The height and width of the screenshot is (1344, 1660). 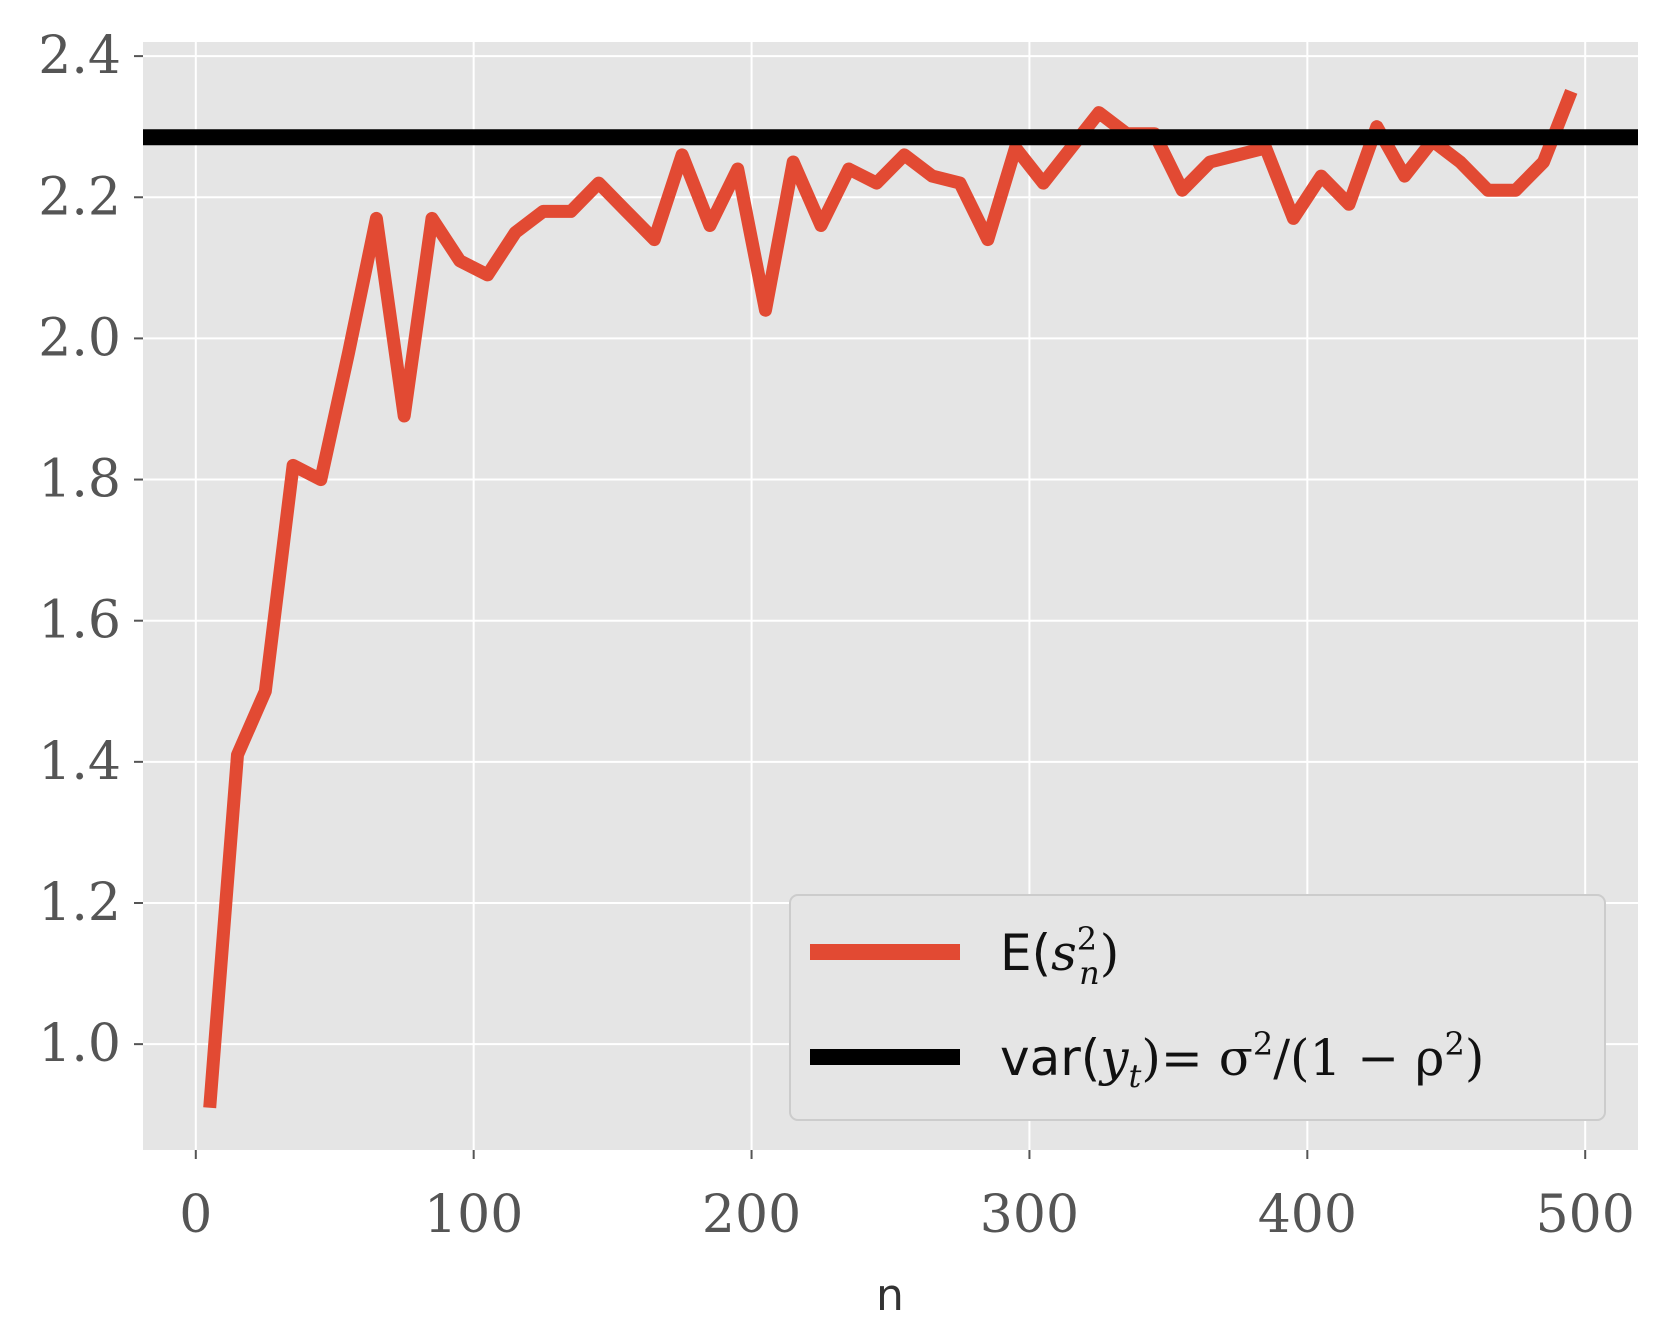 I want to click on x-tick-label: 500, so click(x=1585, y=1215).